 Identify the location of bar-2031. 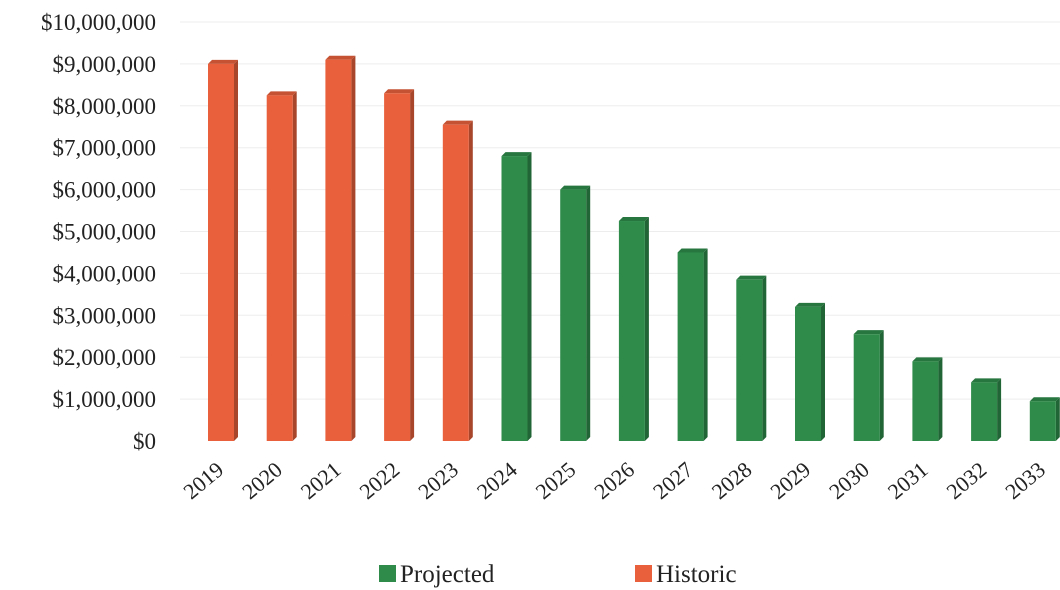
(927, 399).